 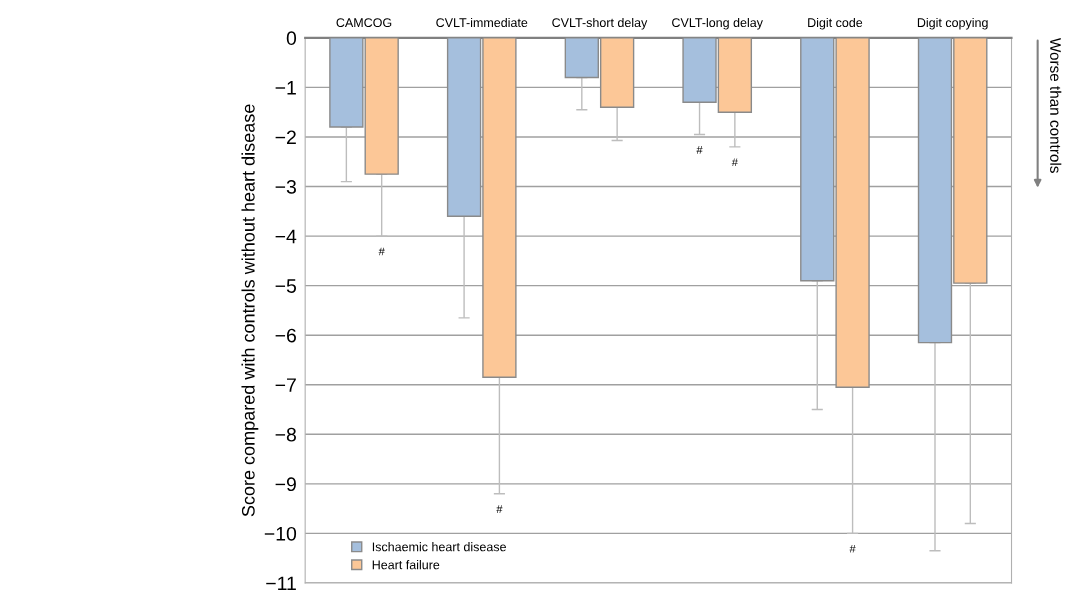 What do you see at coordinates (439, 547) in the screenshot?
I see `legend-label: Ischaemic heart disease` at bounding box center [439, 547].